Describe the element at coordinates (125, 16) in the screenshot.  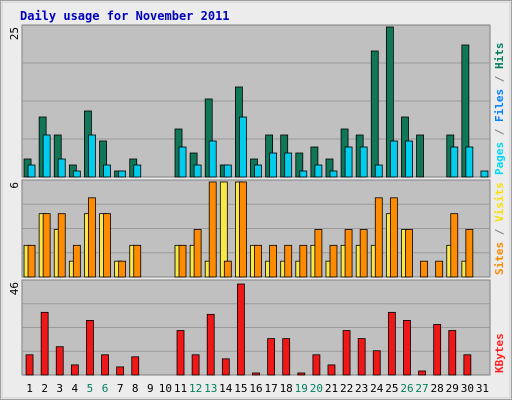
I see `chart-title: Daily usage for November 2011` at that location.